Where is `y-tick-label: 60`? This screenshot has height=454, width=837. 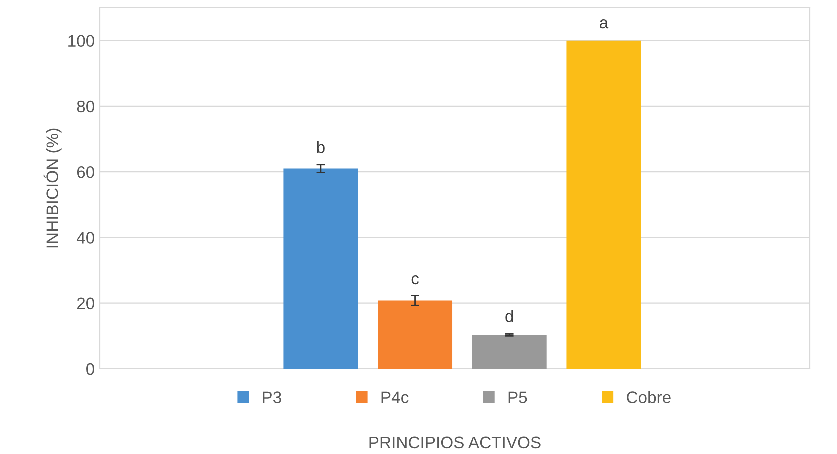 y-tick-label: 60 is located at coordinates (85, 172).